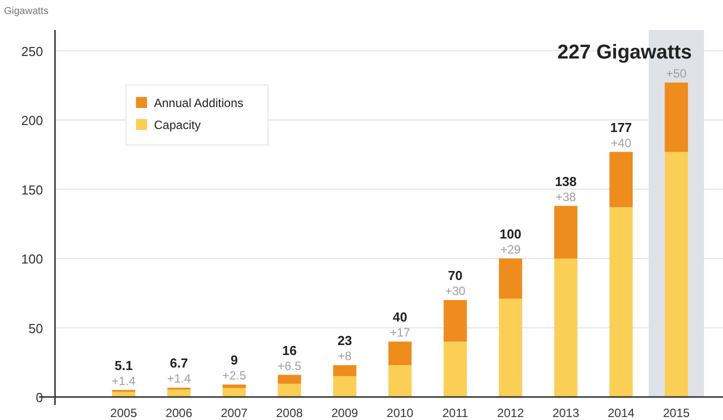 This screenshot has width=723, height=420. Describe the element at coordinates (345, 340) in the screenshot. I see `total-label: 23` at that location.